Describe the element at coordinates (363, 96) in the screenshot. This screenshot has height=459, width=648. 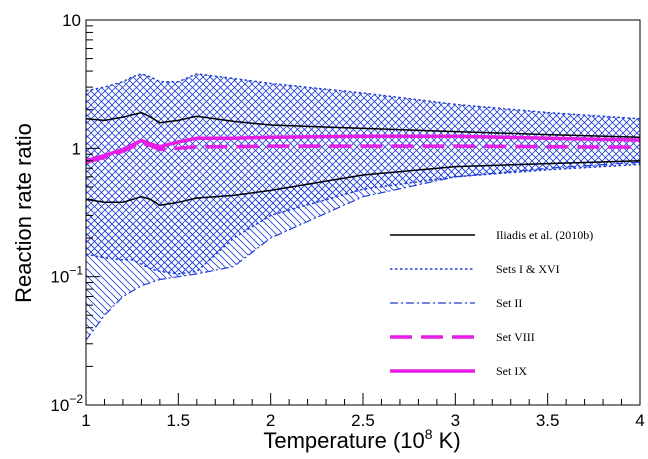
I see `series-line-sets-i-xvi` at that location.